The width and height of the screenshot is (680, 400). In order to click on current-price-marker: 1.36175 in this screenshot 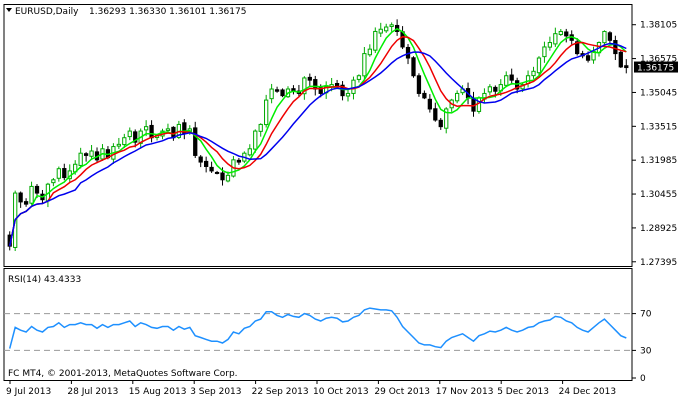, I will do `click(656, 67)`.